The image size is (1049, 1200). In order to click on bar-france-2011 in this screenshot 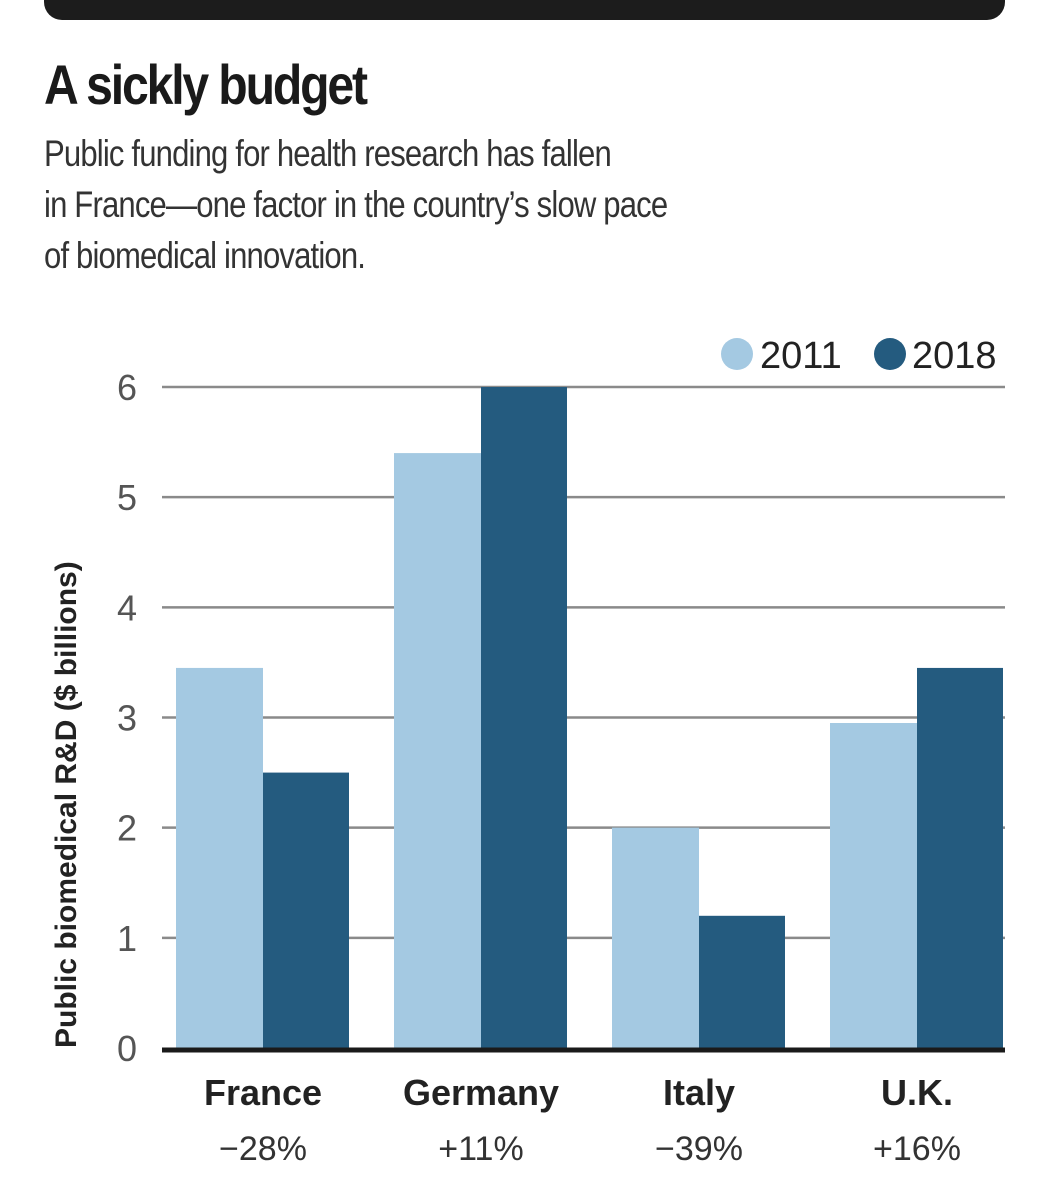, I will do `click(219, 857)`.